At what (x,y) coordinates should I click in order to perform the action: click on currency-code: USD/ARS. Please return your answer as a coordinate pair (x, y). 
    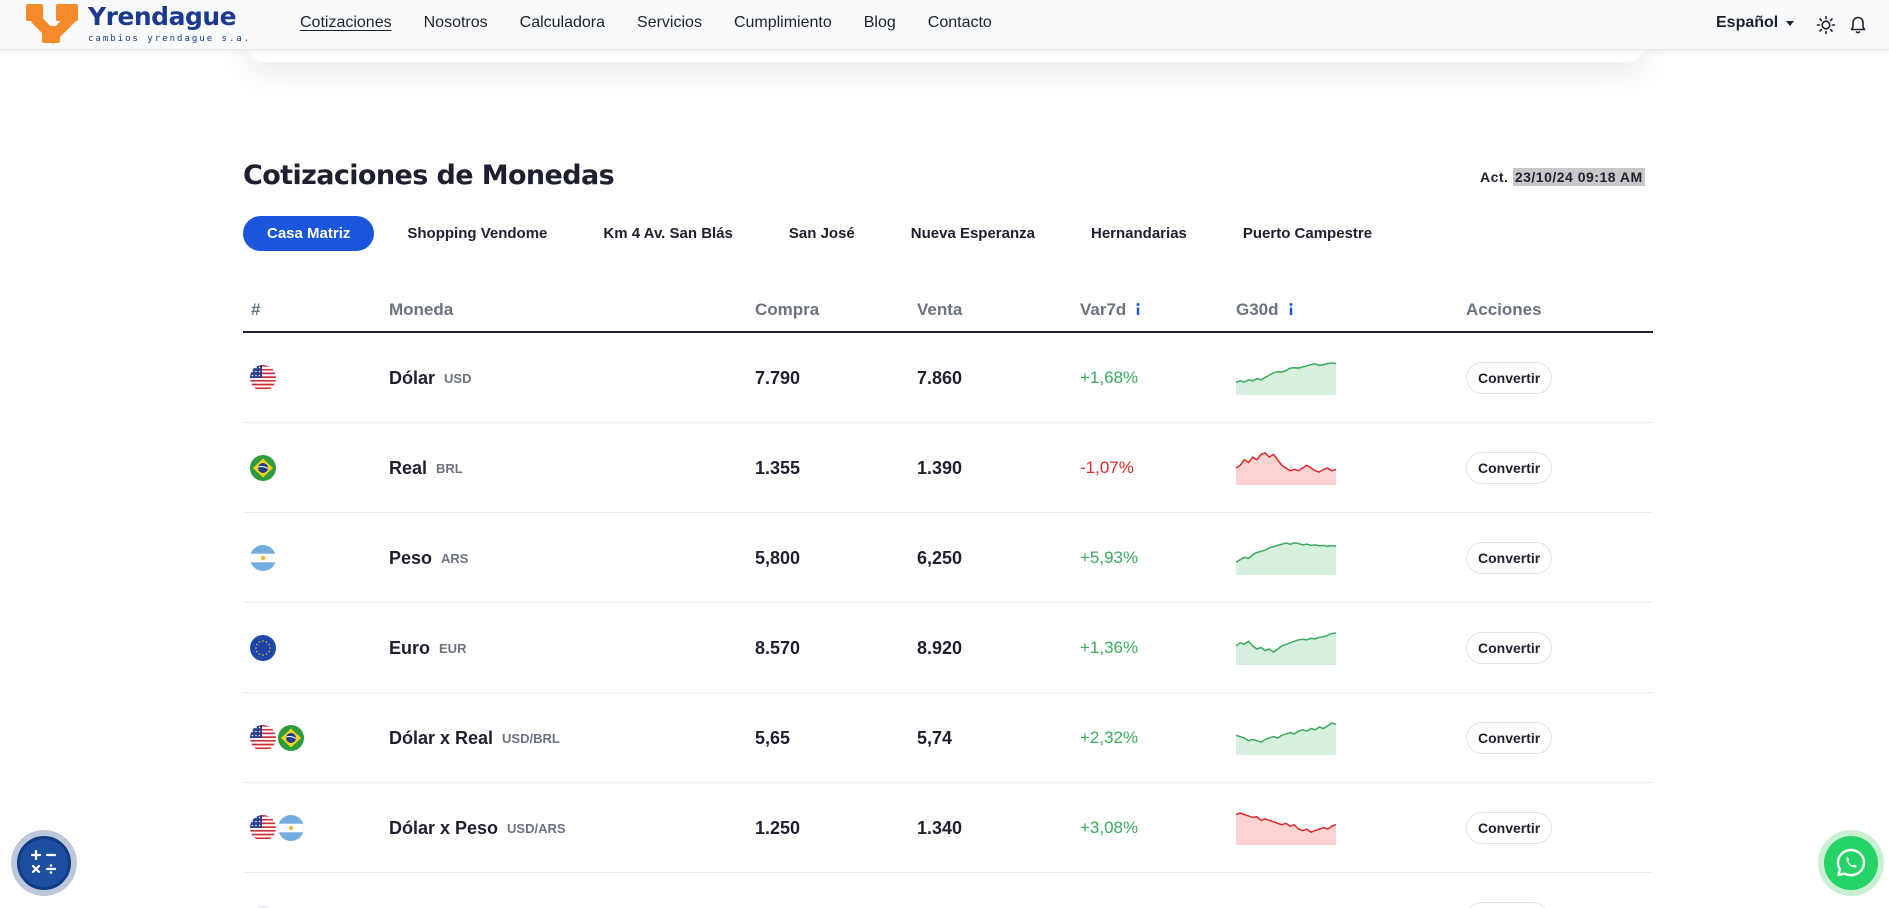
    Looking at the image, I should click on (536, 828).